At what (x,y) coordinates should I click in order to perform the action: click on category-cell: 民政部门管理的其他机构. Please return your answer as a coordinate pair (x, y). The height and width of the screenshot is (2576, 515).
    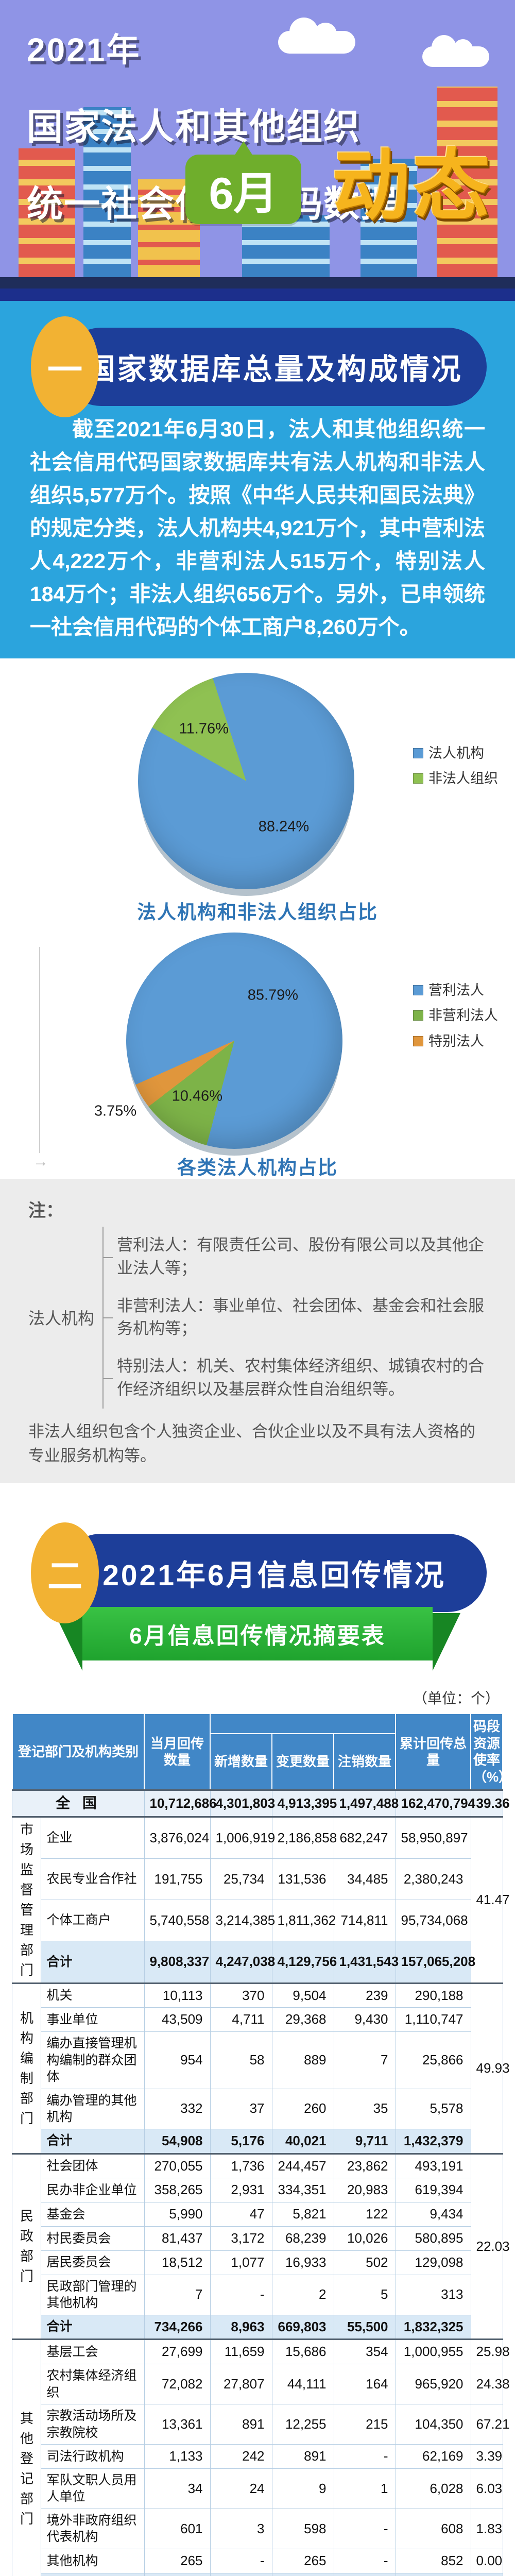
    Looking at the image, I should click on (93, 2294).